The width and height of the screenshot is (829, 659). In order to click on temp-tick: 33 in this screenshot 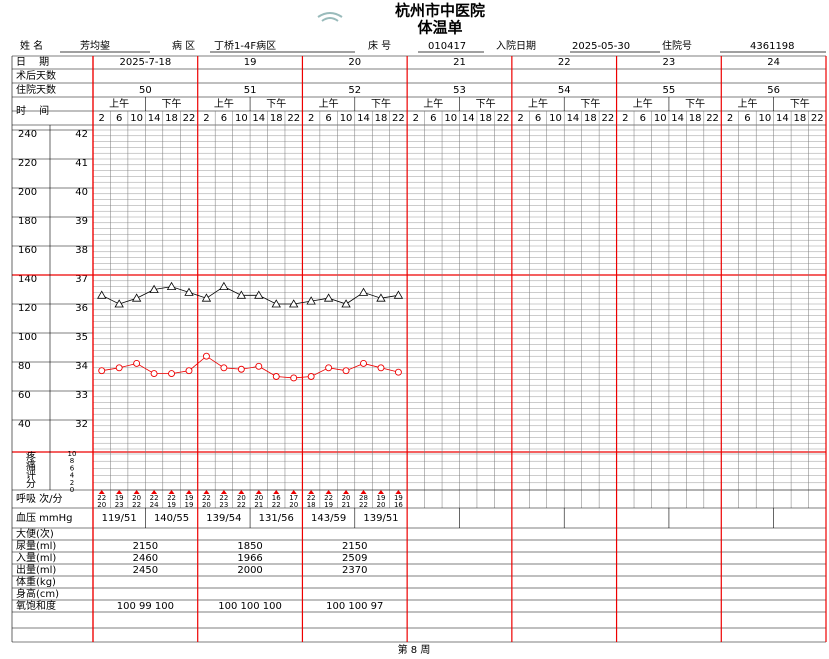, I will do `click(81, 395)`.